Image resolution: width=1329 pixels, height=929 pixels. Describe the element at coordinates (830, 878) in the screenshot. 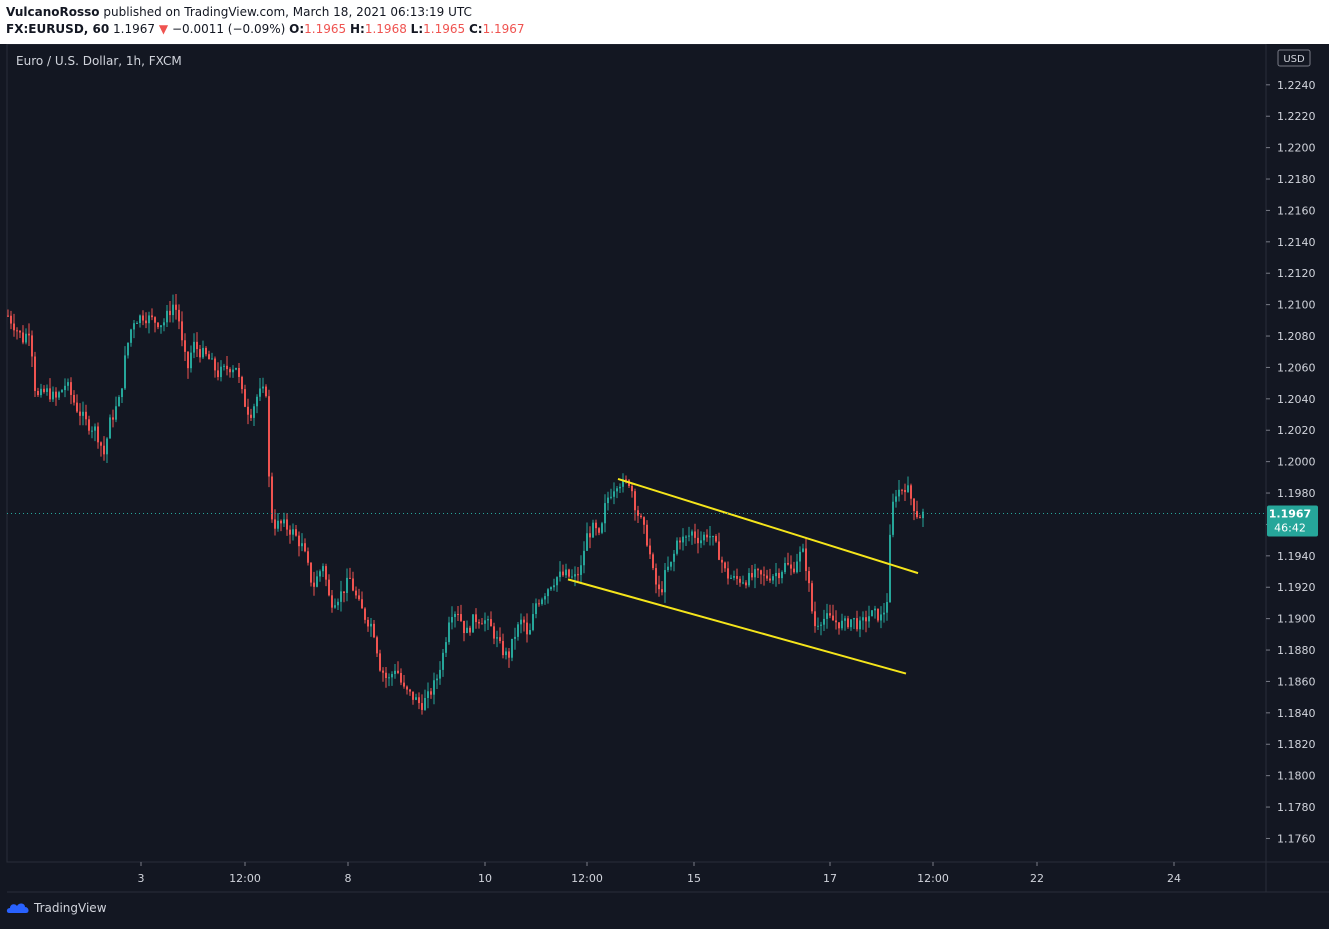

I see `time-tick-label: 17` at that location.